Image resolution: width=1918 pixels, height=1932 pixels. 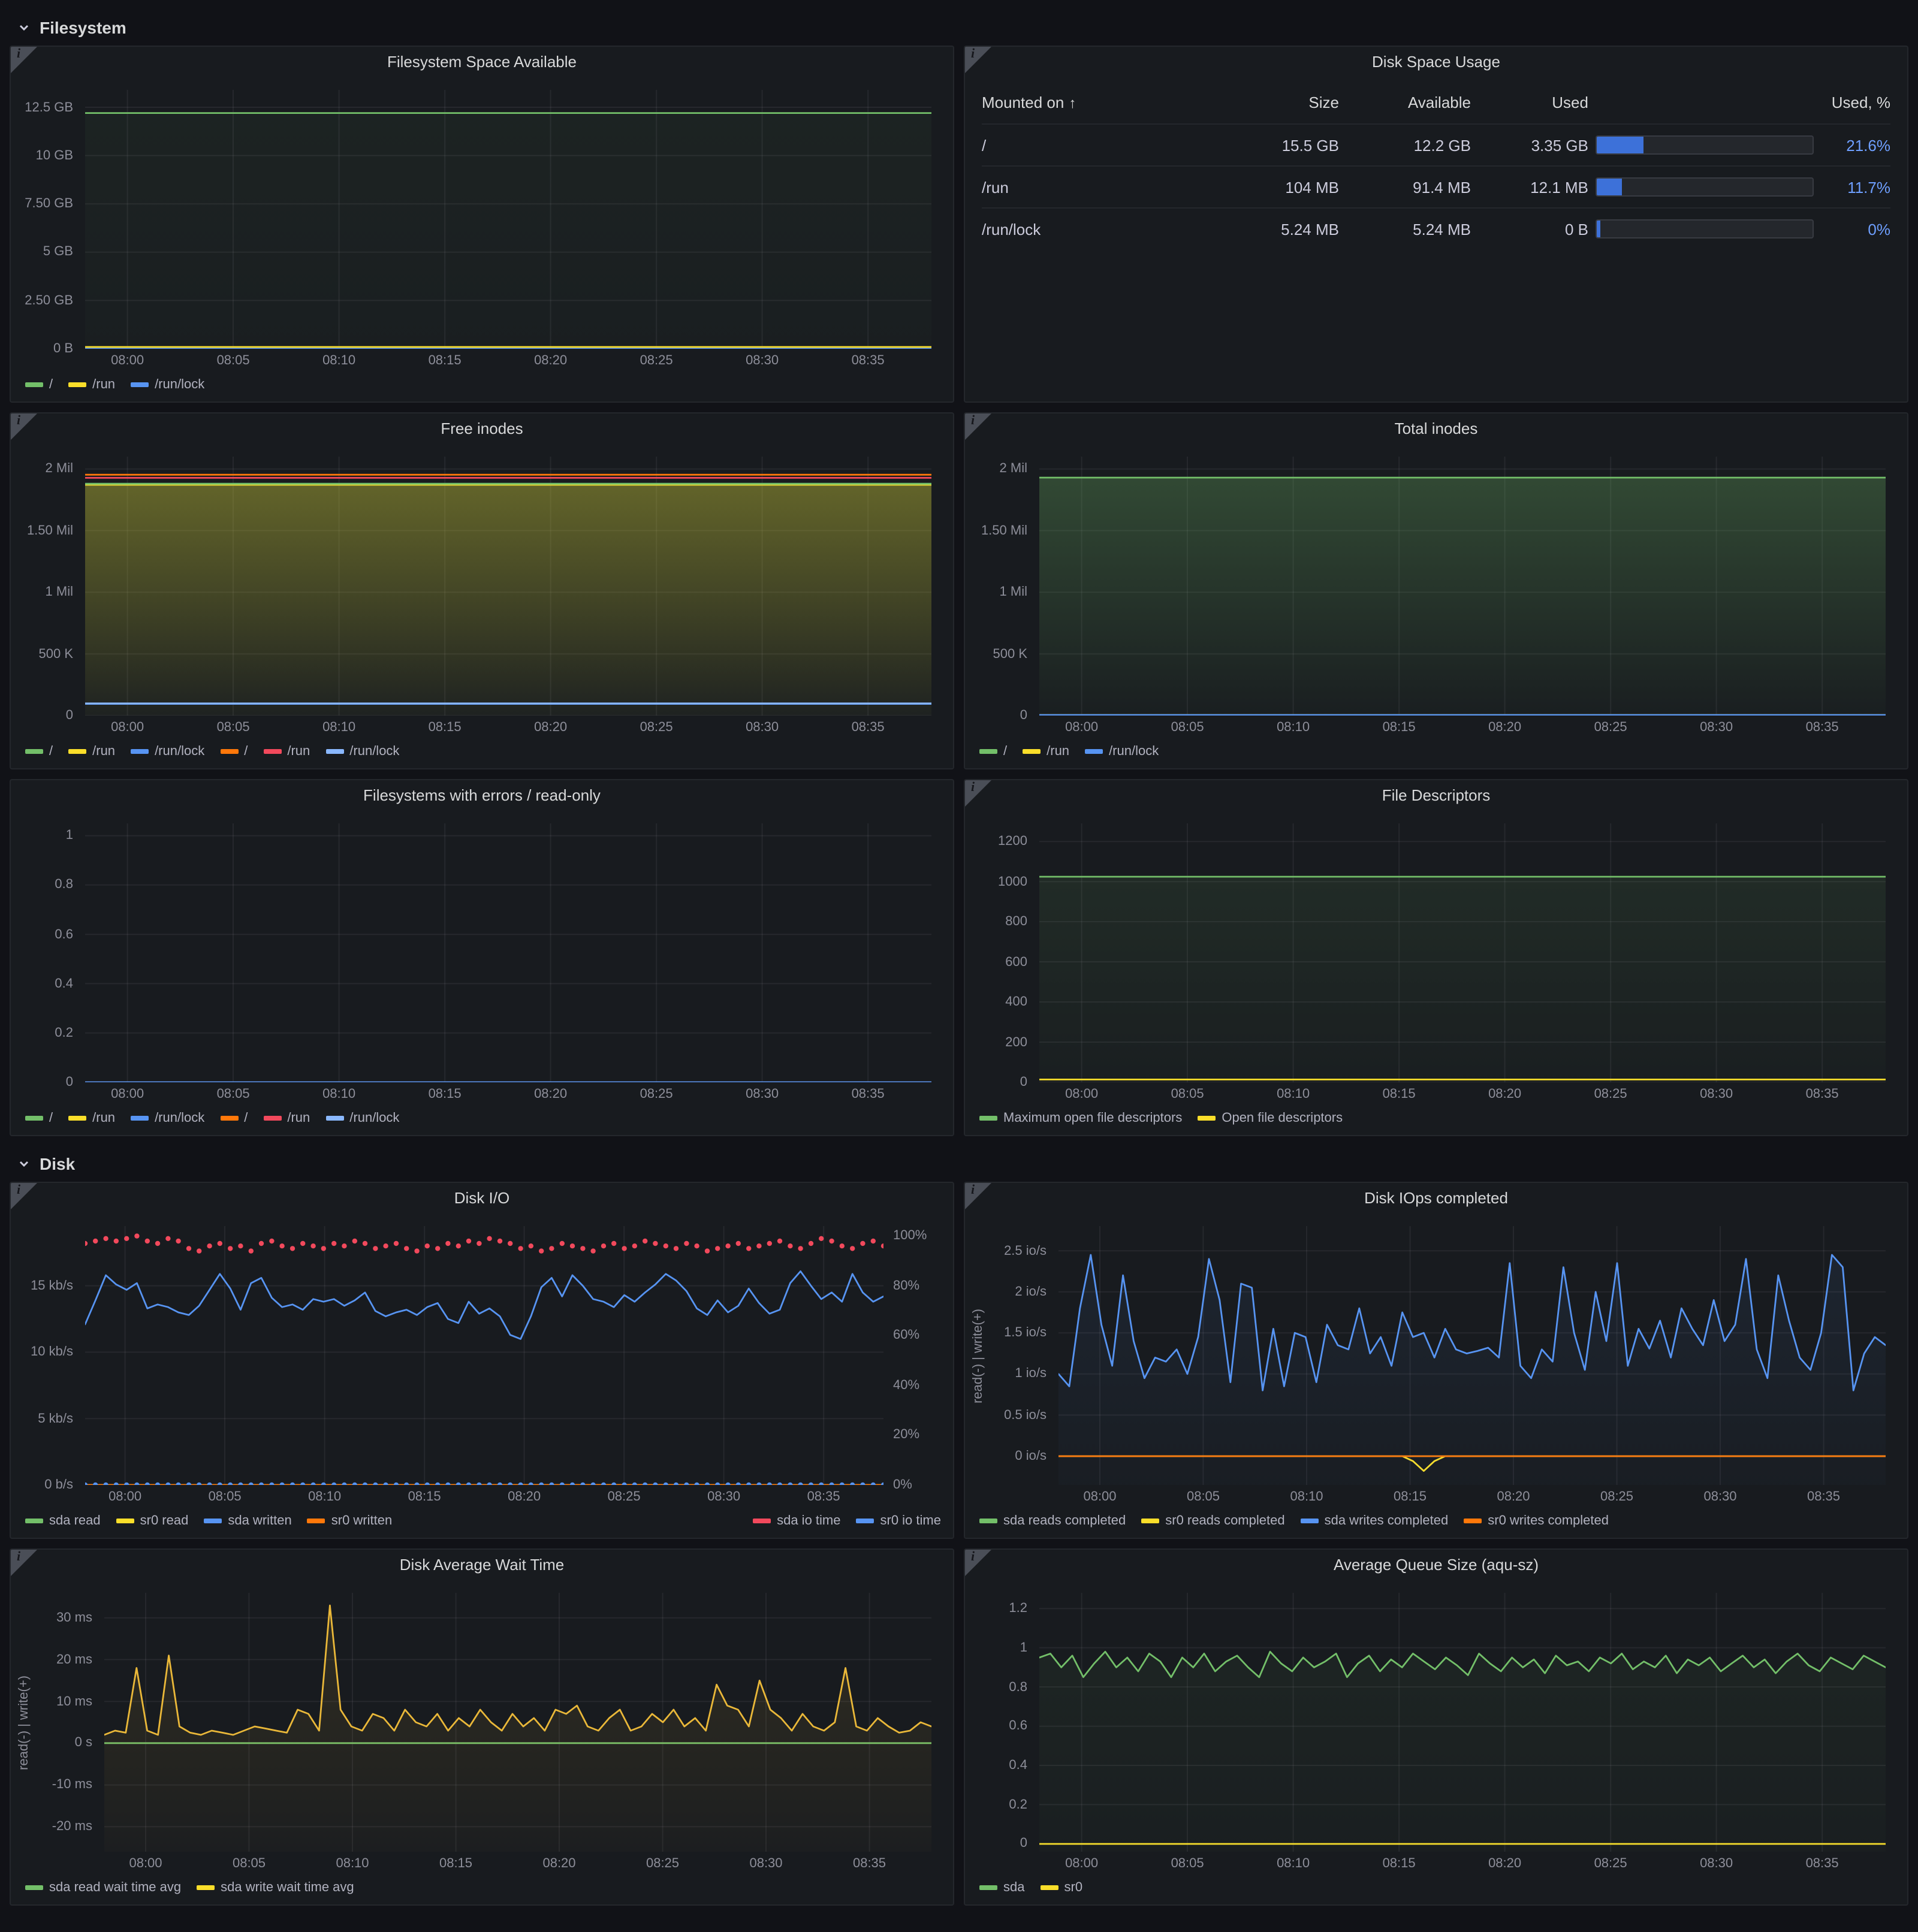 I want to click on y-tick-label: 0.6, so click(x=64, y=934).